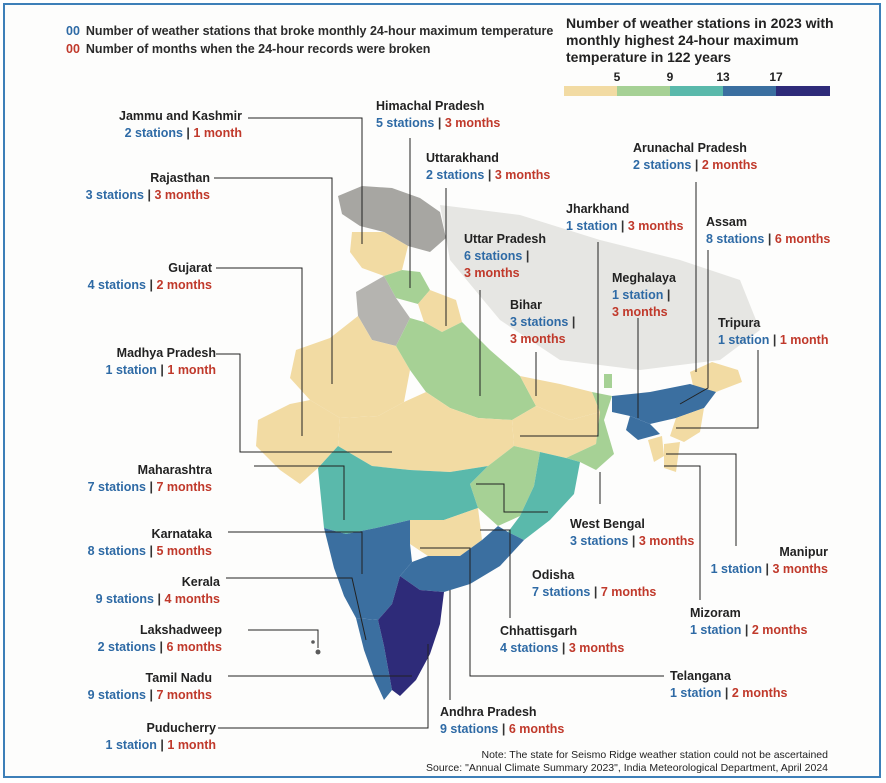 This screenshot has width=886, height=783. I want to click on label-telangana: Telangana 1 station | 2 months, so click(729, 684).